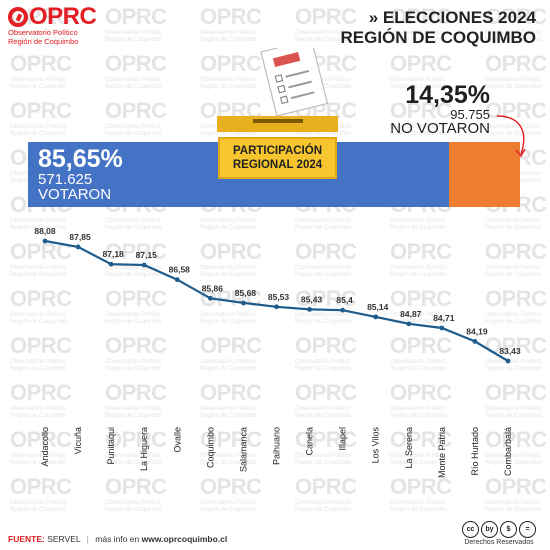 This screenshot has width=550, height=550. Describe the element at coordinates (78, 440) in the screenshot. I see `x-tick-label: Vicuña` at that location.